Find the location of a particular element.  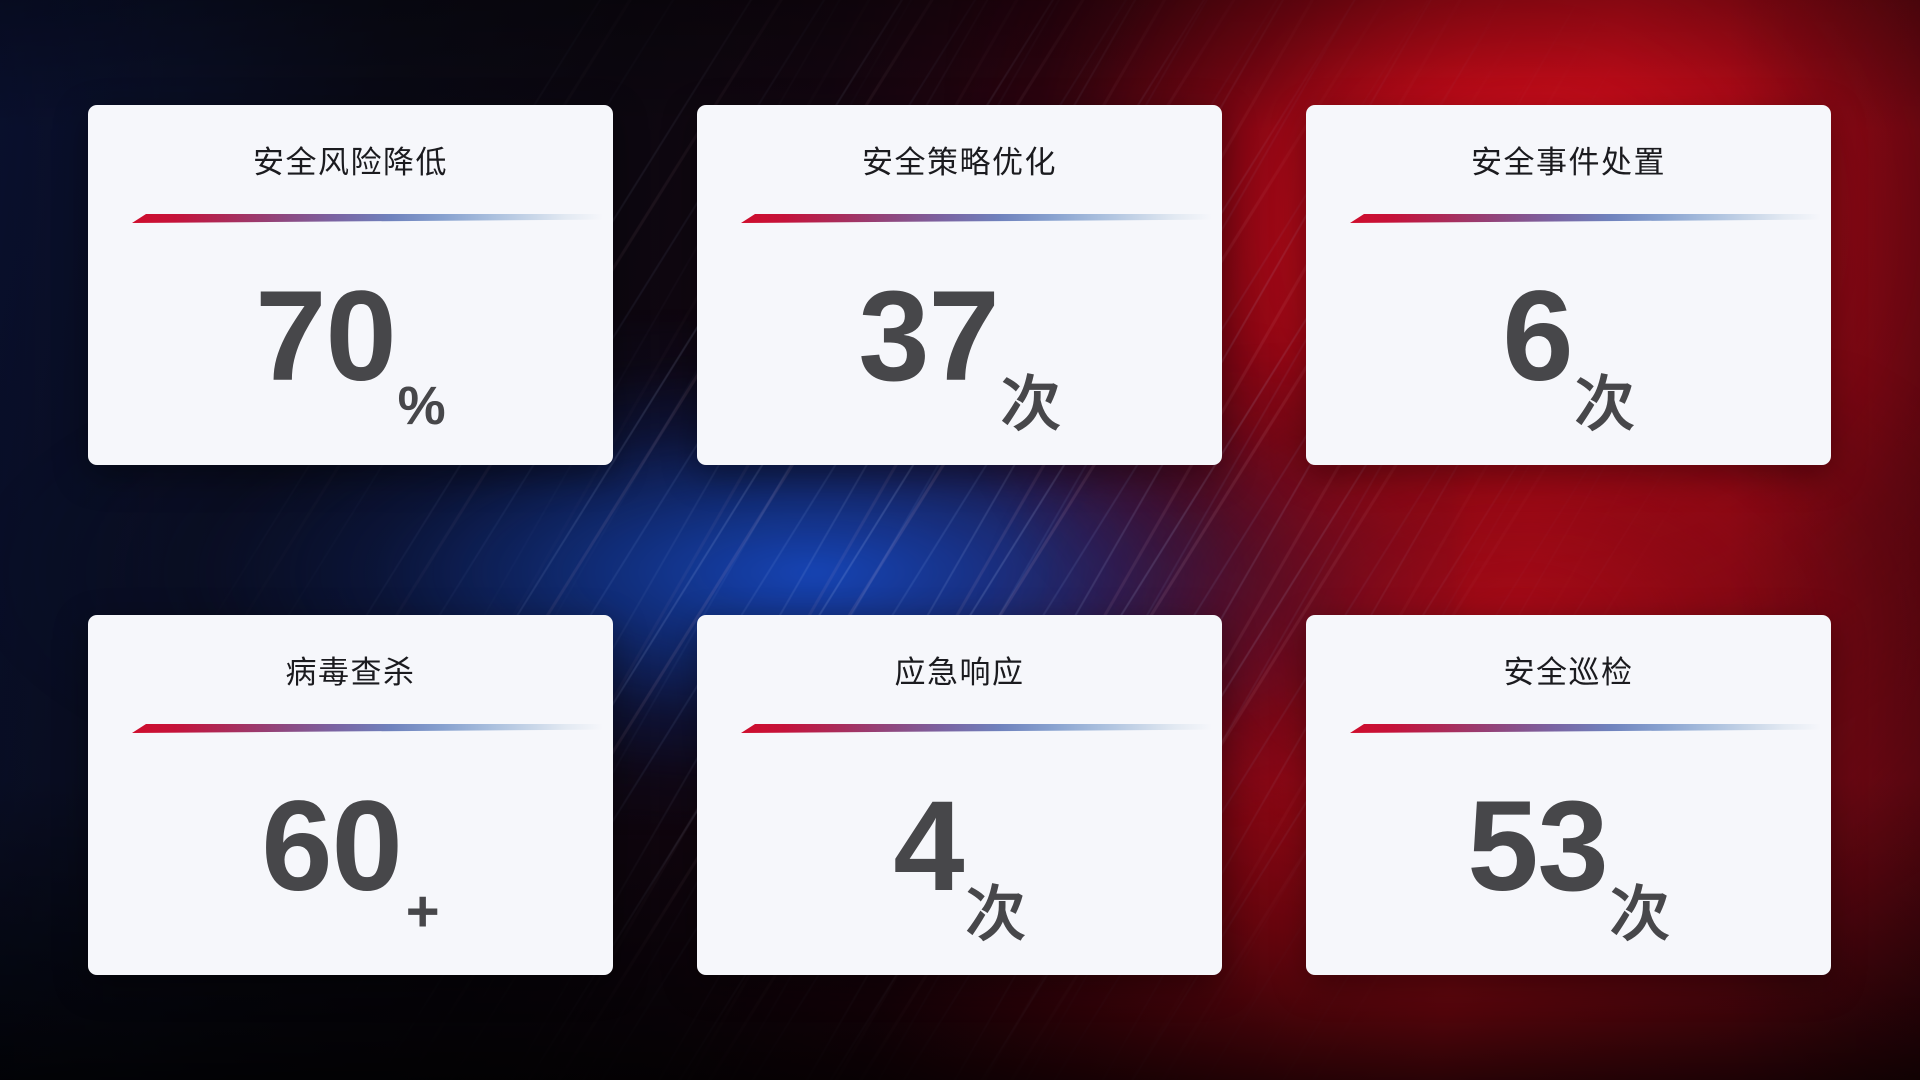

metric-number: 70 is located at coordinates (325, 336).